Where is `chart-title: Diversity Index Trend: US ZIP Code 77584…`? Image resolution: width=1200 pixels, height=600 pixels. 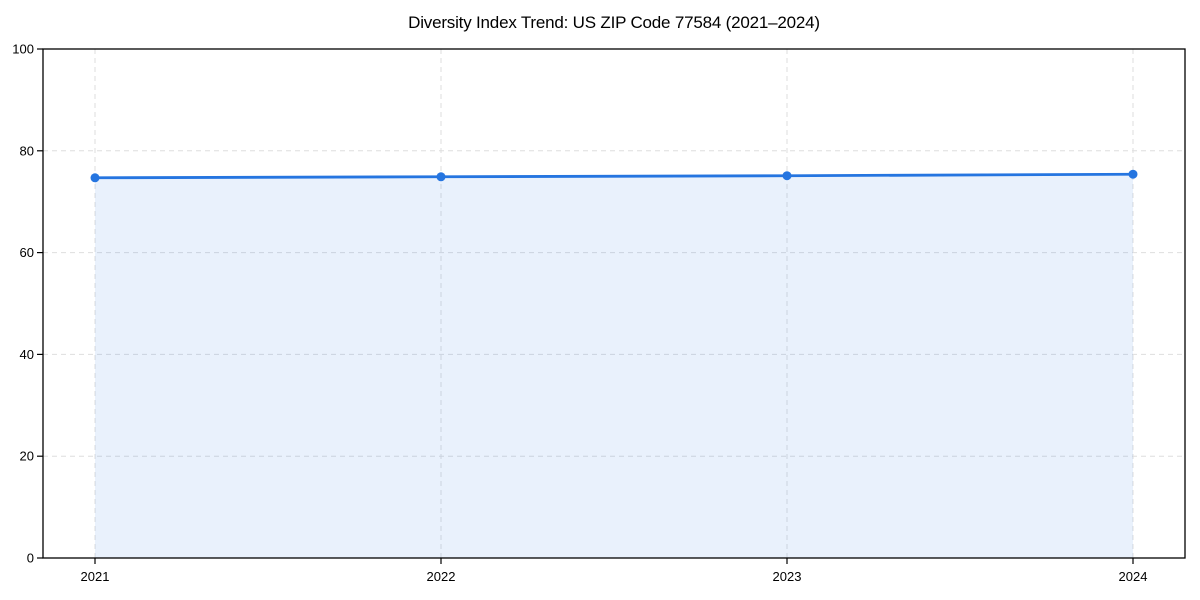 chart-title: Diversity Index Trend: US ZIP Code 77584… is located at coordinates (614, 22).